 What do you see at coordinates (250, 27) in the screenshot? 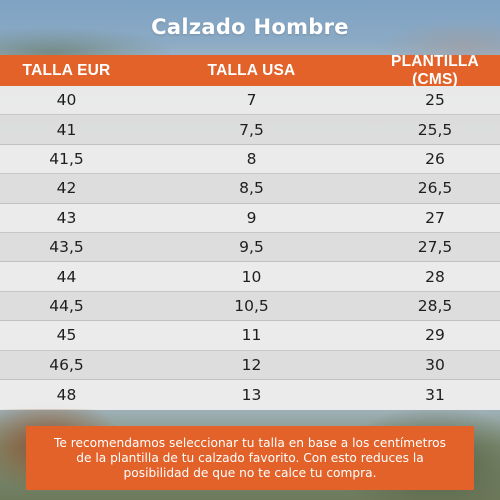
I see `page-title: Calzado Hombre` at bounding box center [250, 27].